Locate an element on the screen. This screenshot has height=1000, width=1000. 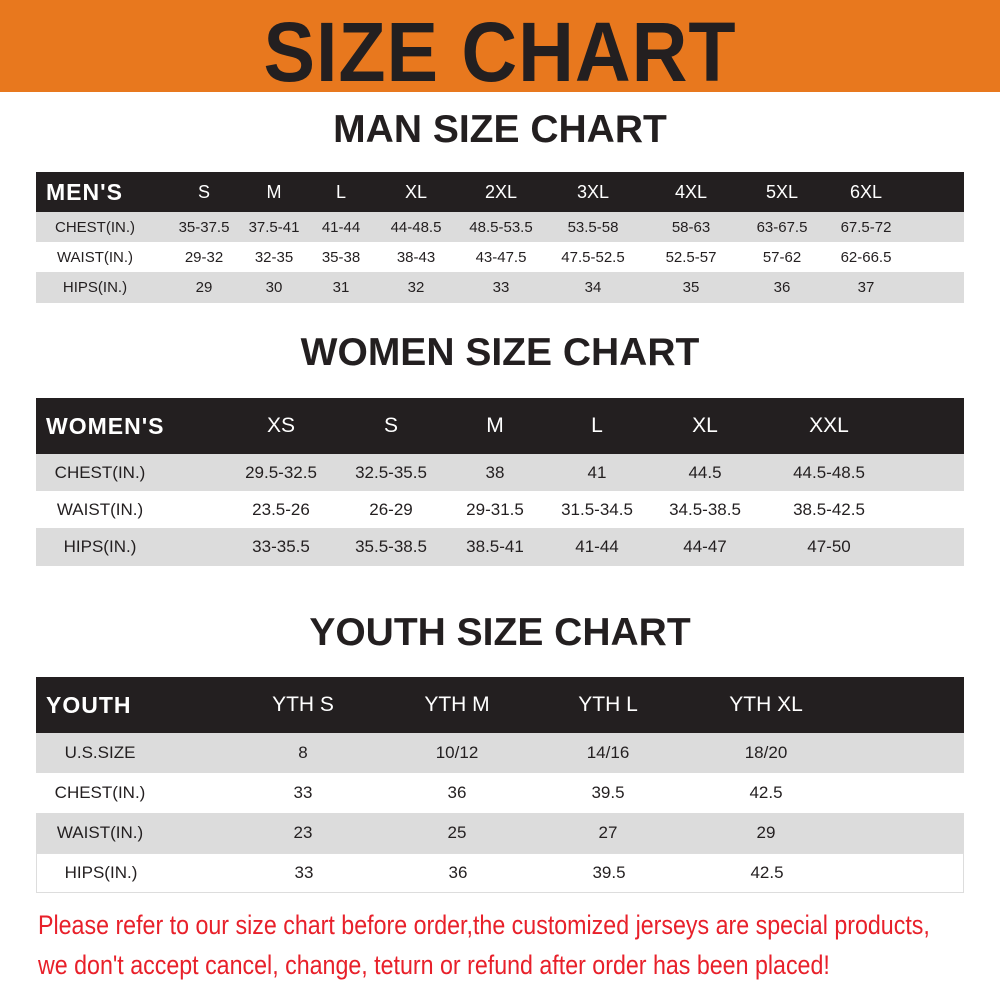
measurement-cell: 8 is located at coordinates (303, 752).